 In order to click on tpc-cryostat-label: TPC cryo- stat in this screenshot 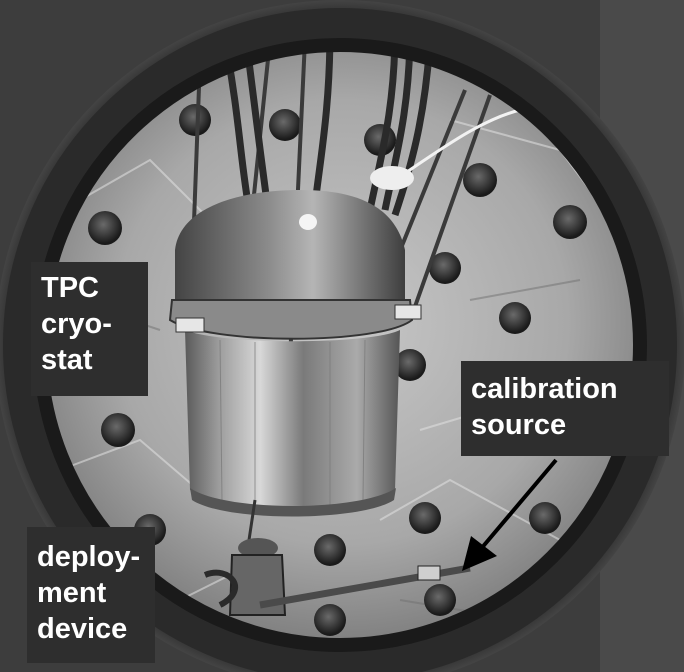, I will do `click(89, 329)`.